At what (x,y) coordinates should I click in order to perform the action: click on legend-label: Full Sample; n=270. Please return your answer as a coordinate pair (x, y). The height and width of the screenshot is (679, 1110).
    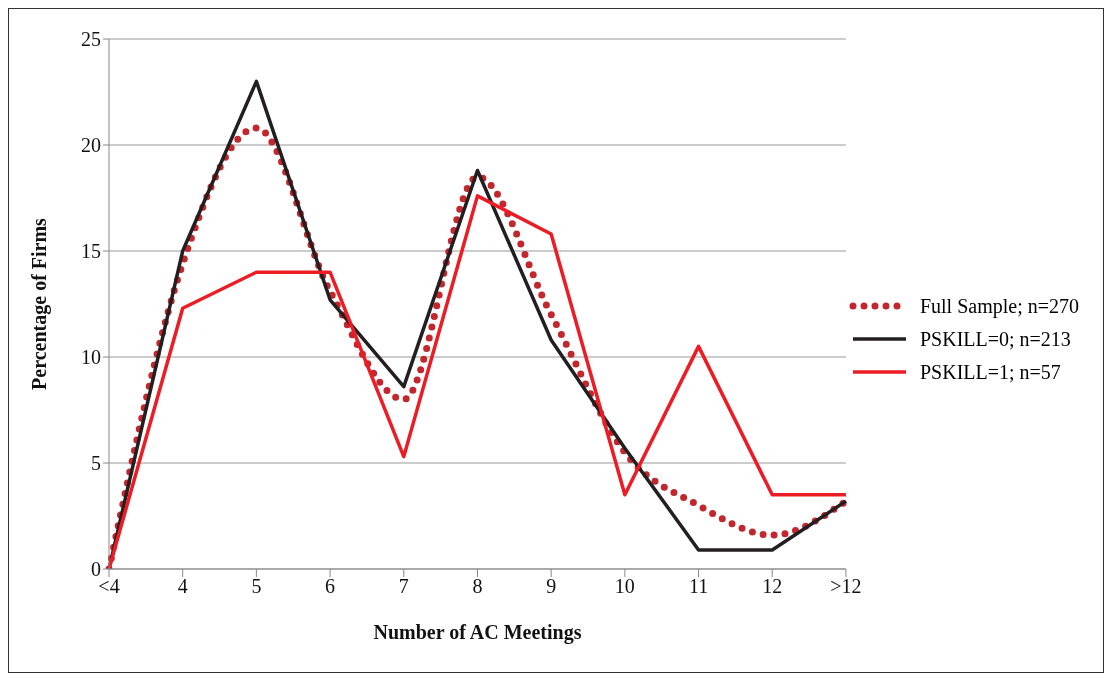
    Looking at the image, I should click on (999, 306).